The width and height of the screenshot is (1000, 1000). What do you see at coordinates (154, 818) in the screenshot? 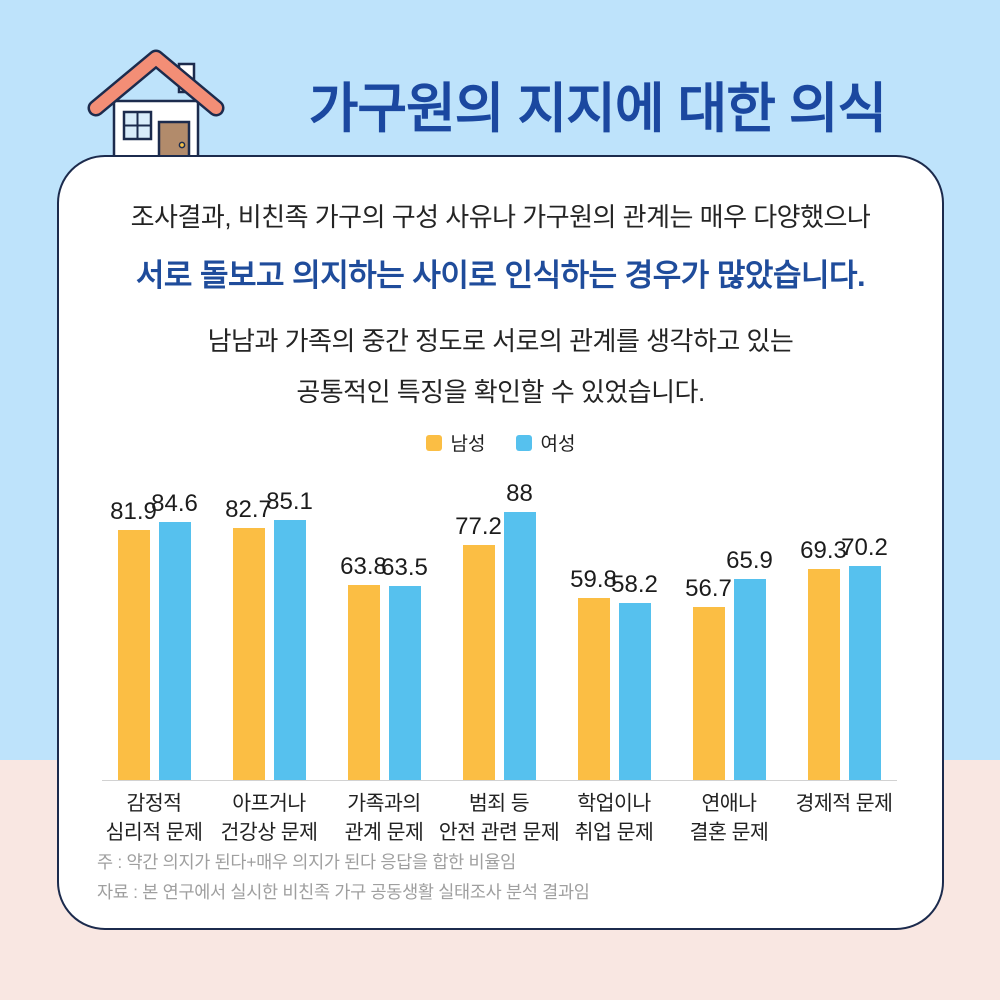
I see `category-label: 감정적 심리적 문제` at bounding box center [154, 818].